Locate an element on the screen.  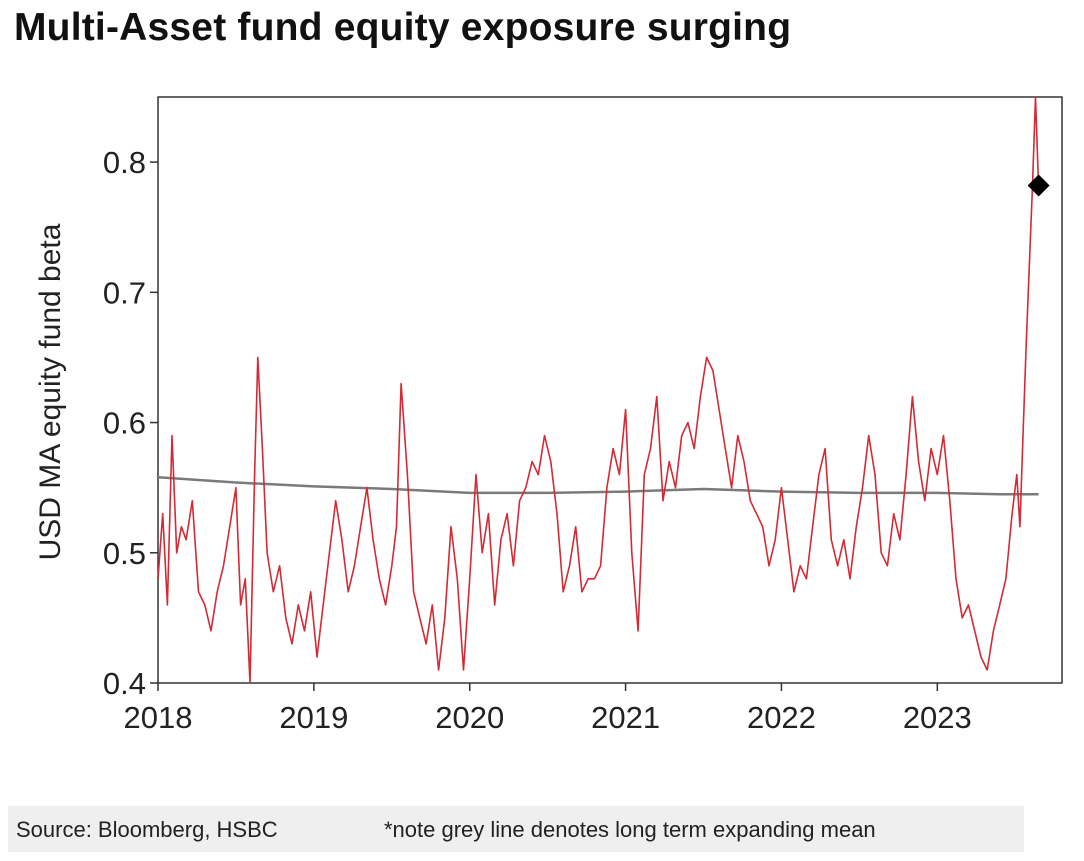
y-tick-label: 0.5 is located at coordinates (124, 553).